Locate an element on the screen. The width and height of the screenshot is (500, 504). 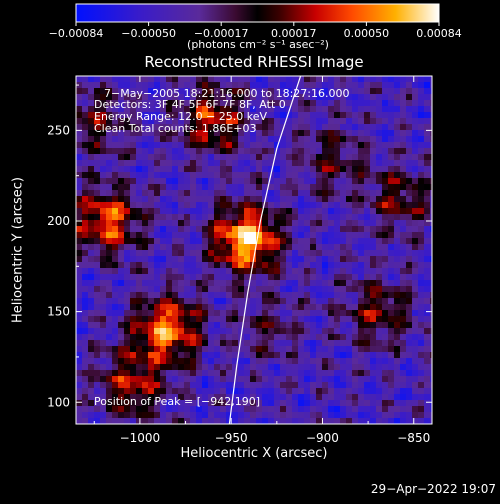
y-tick-label: 250 is located at coordinates (58, 130).